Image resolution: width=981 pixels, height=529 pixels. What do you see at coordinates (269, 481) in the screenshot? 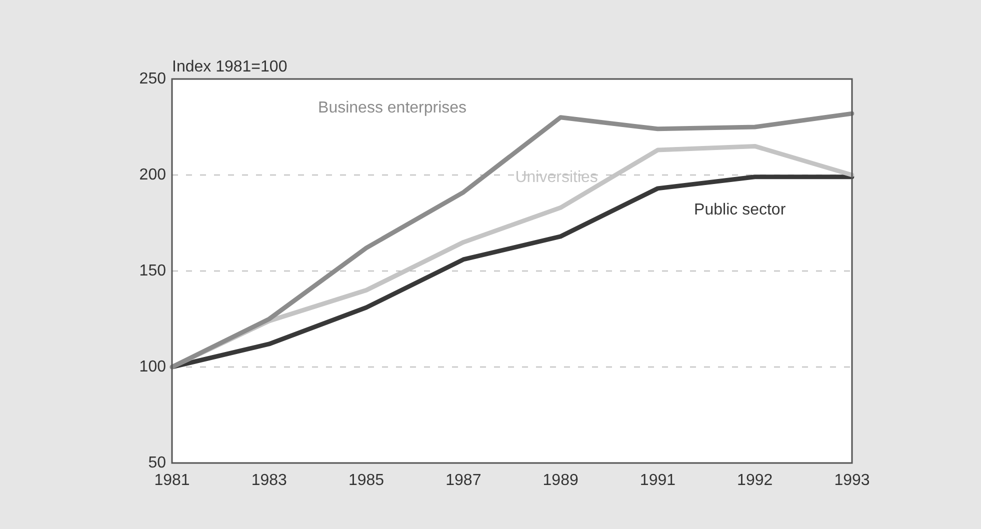
I see `x-tick-label: 1983` at bounding box center [269, 481].